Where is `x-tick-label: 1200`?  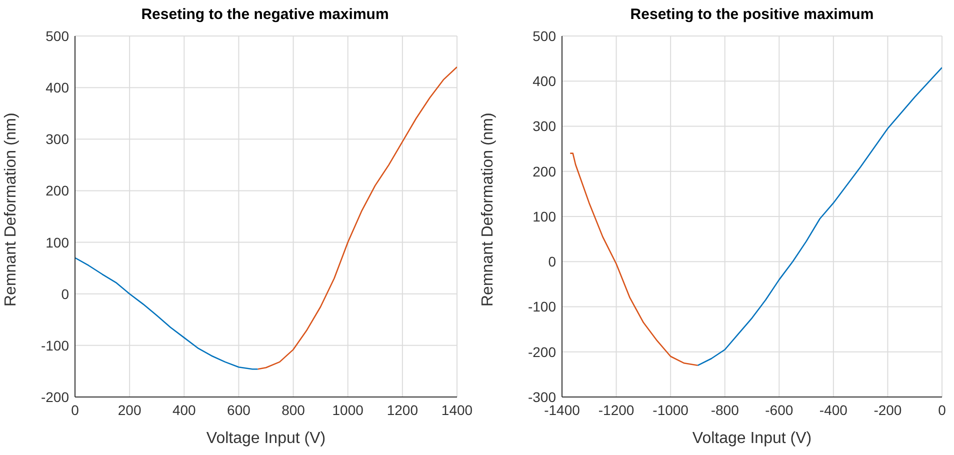
x-tick-label: 1200 is located at coordinates (402, 410).